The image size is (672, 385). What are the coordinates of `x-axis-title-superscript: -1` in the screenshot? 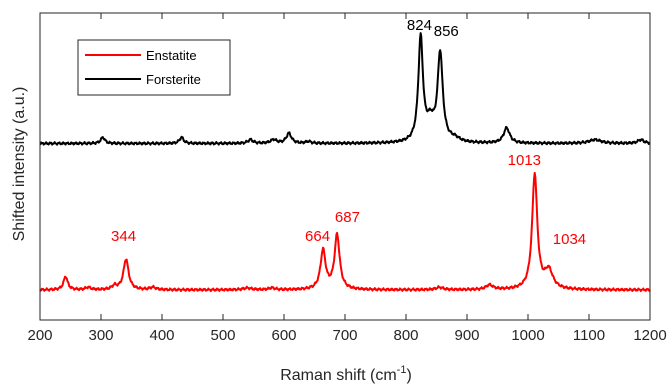 It's located at (402, 370).